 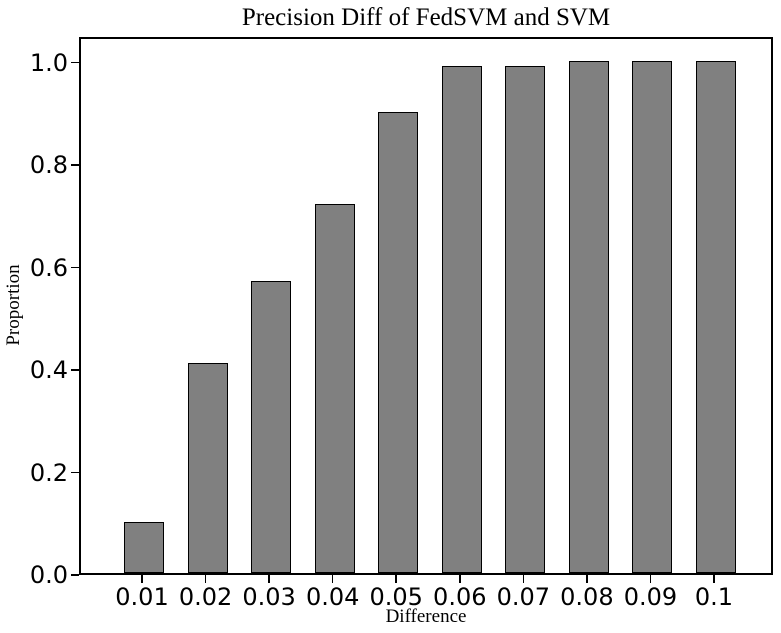 I want to click on x-tick-label: 0.01, so click(x=142, y=597).